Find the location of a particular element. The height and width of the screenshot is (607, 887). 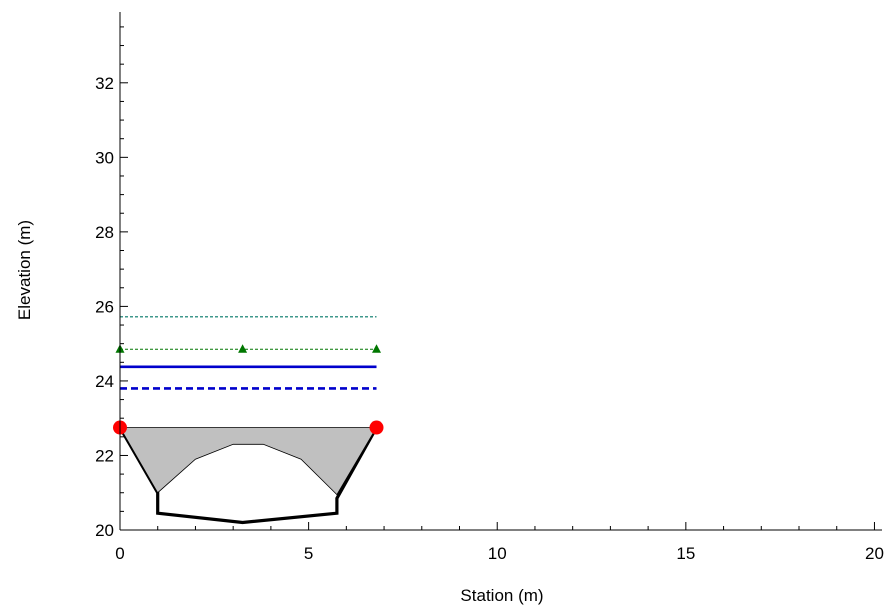

y-tick-label: 26 is located at coordinates (104, 306).